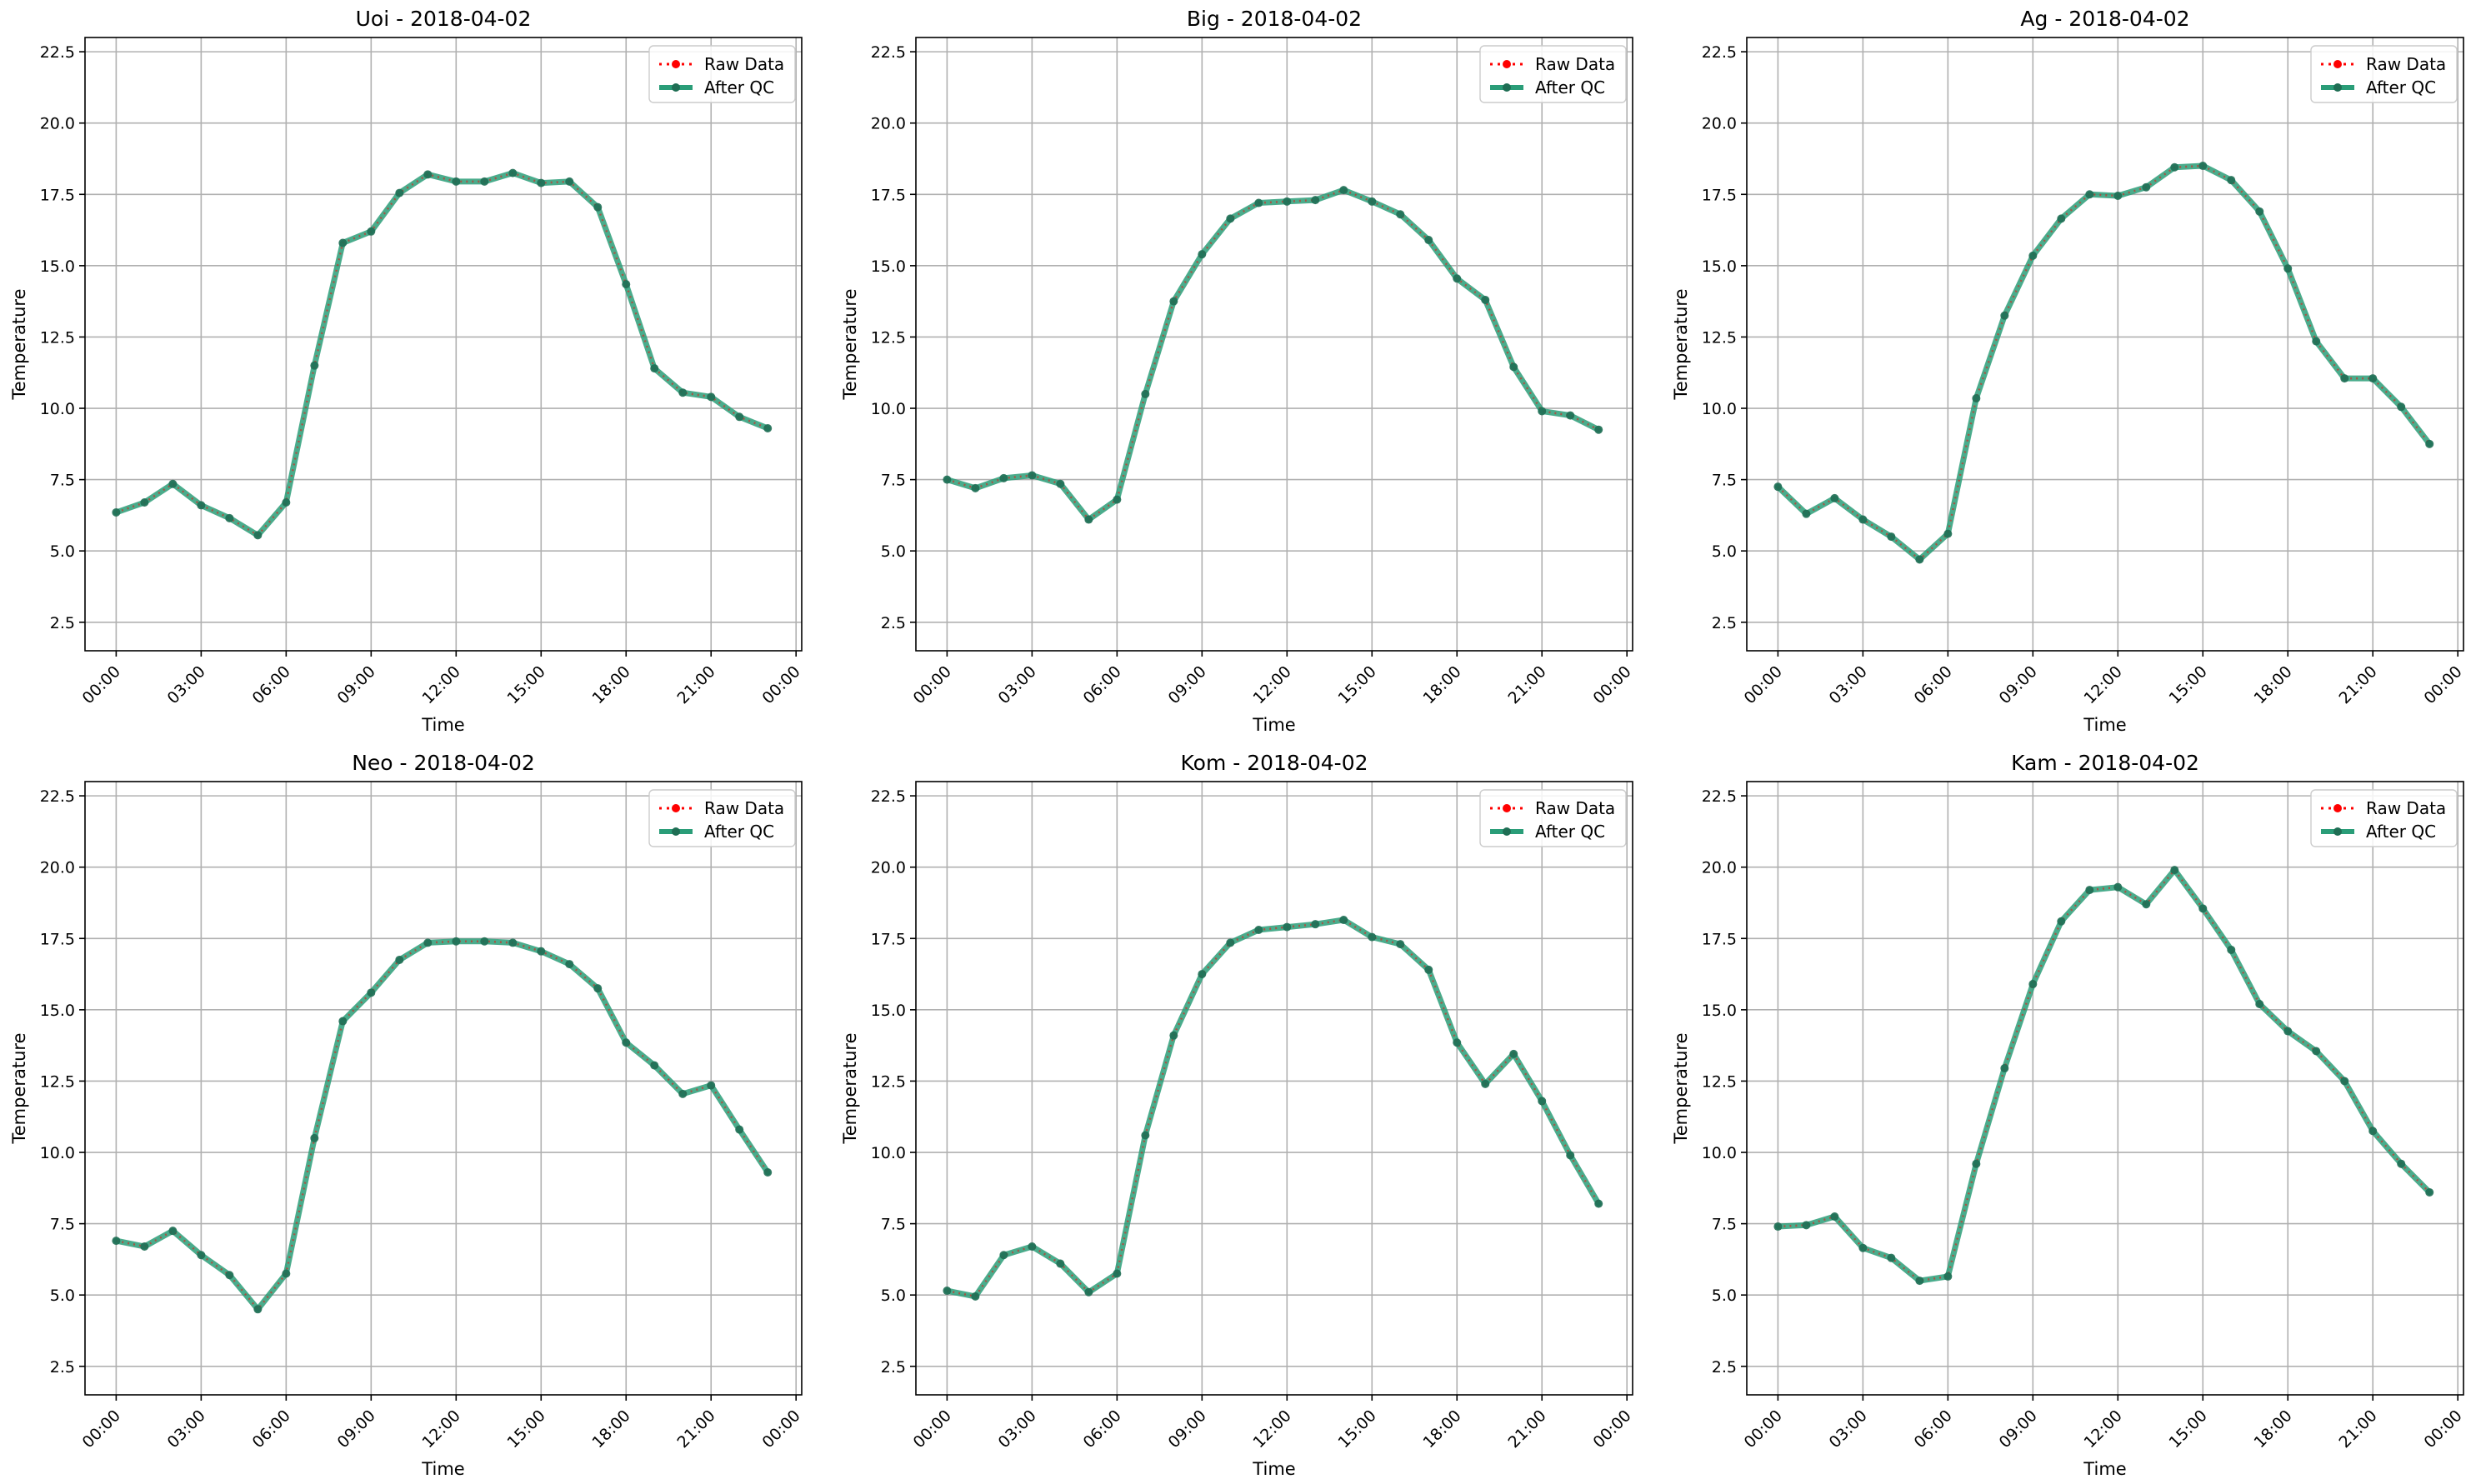  Describe the element at coordinates (1725, 1225) in the screenshot. I see `y-tick-label-2: 7.5` at that location.